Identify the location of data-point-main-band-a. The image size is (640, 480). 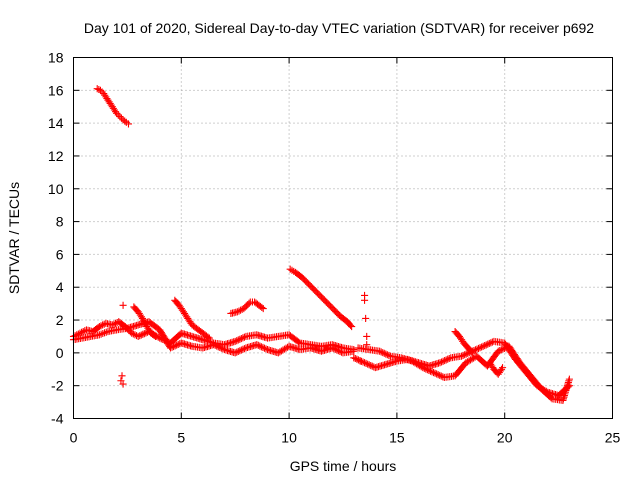
(298, 342).